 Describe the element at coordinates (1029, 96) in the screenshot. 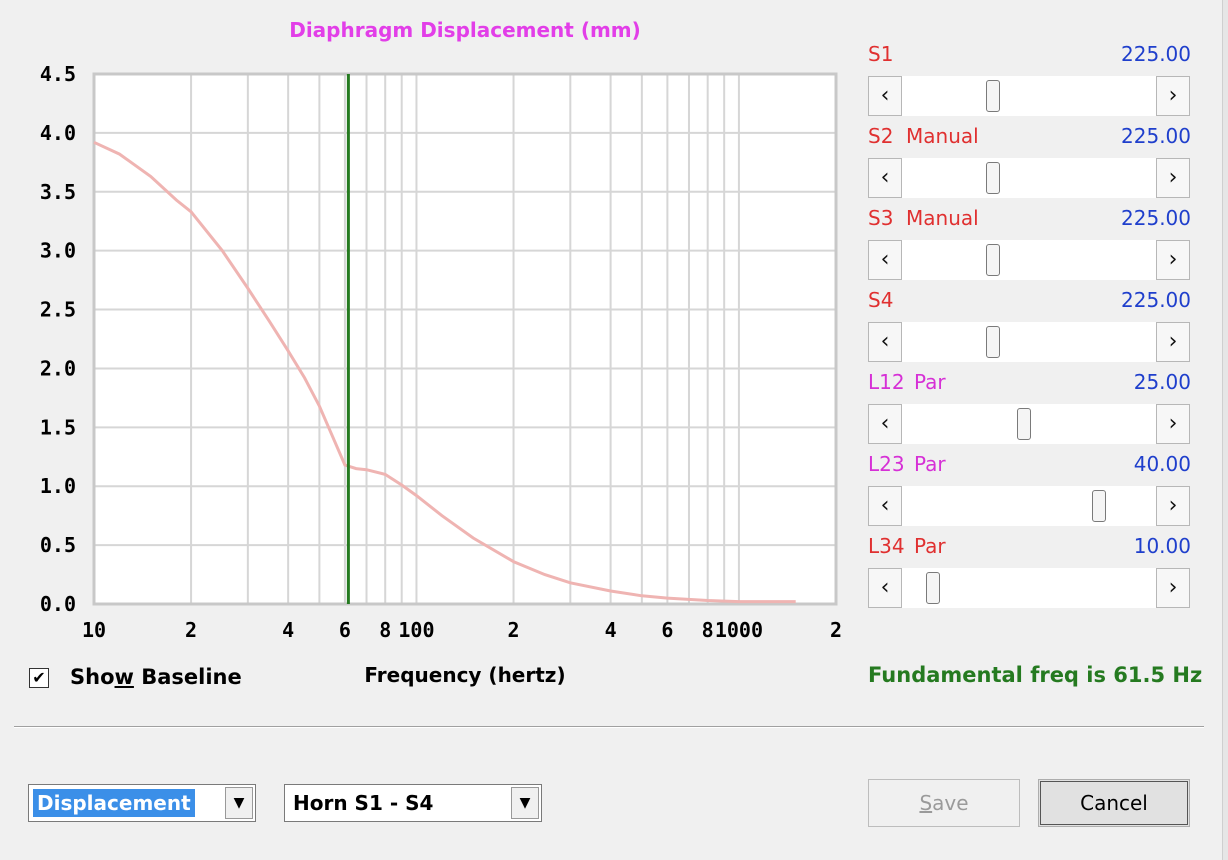

I see `slider-track-s1: ‹ ›` at that location.